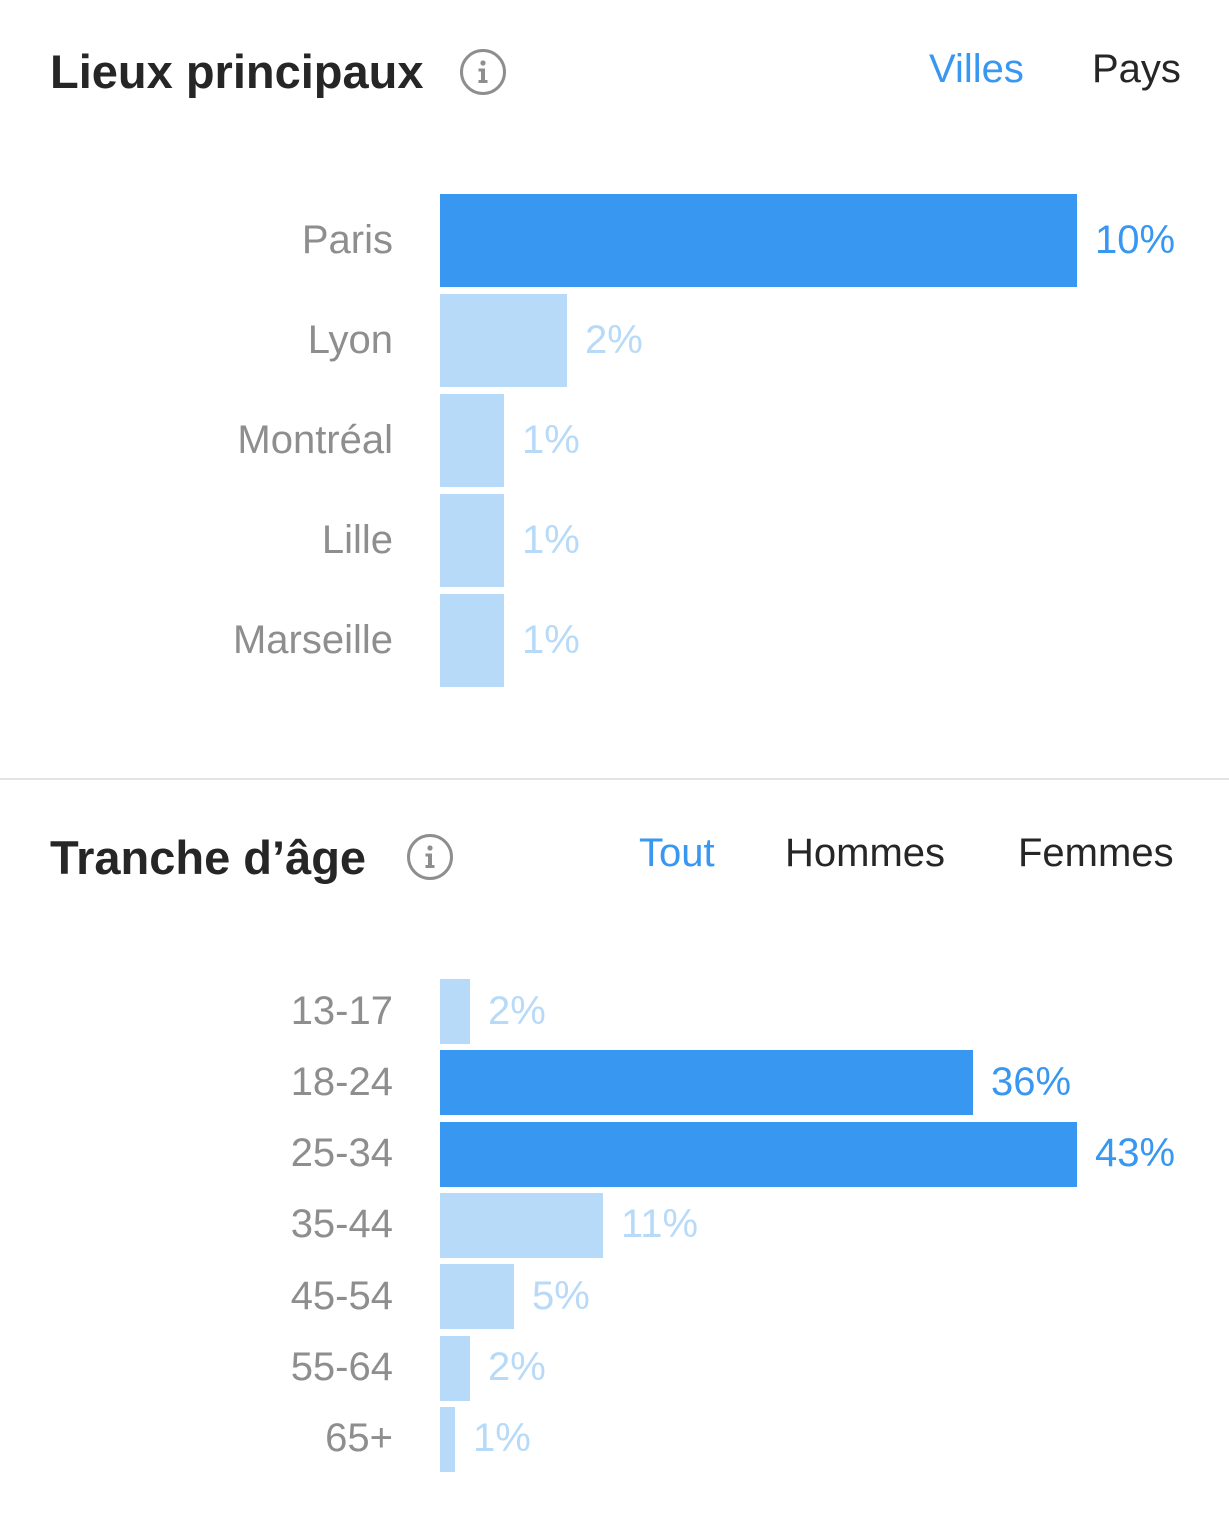  I want to click on bar-value-label: 11%, so click(660, 1224).